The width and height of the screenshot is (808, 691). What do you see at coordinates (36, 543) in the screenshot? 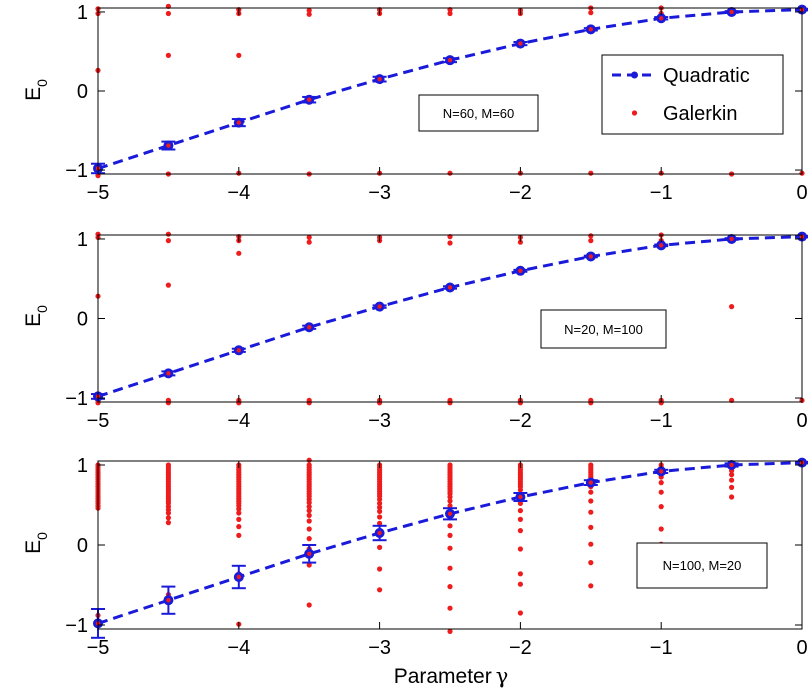
I see `ylabel-bottom: E0` at bounding box center [36, 543].